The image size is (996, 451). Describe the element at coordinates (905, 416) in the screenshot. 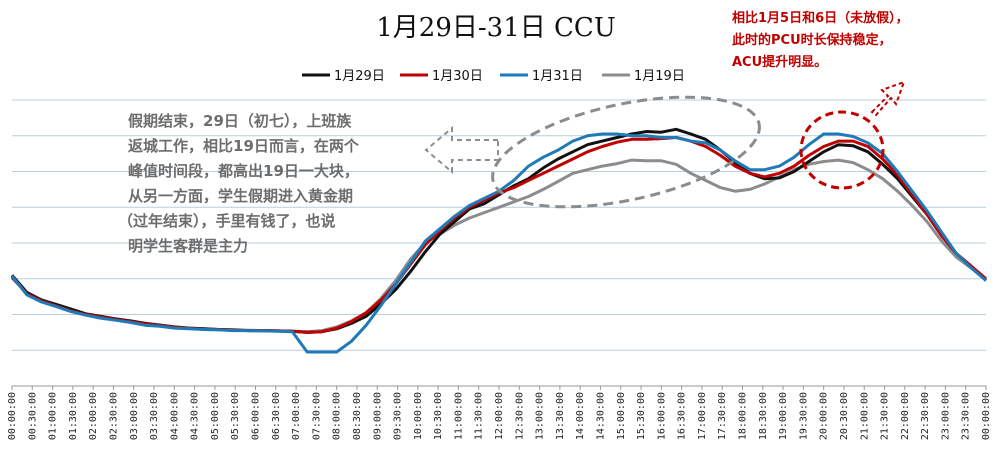

I see `x-tick-label: 22:00:00` at that location.